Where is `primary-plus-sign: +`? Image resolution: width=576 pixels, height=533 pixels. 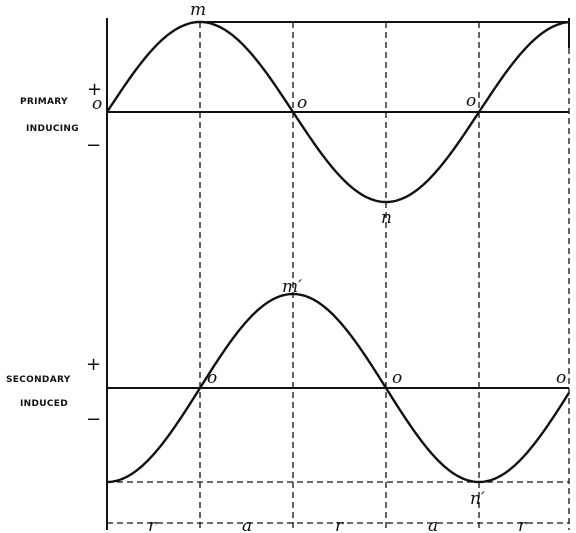 primary-plus-sign: + is located at coordinates (94, 89).